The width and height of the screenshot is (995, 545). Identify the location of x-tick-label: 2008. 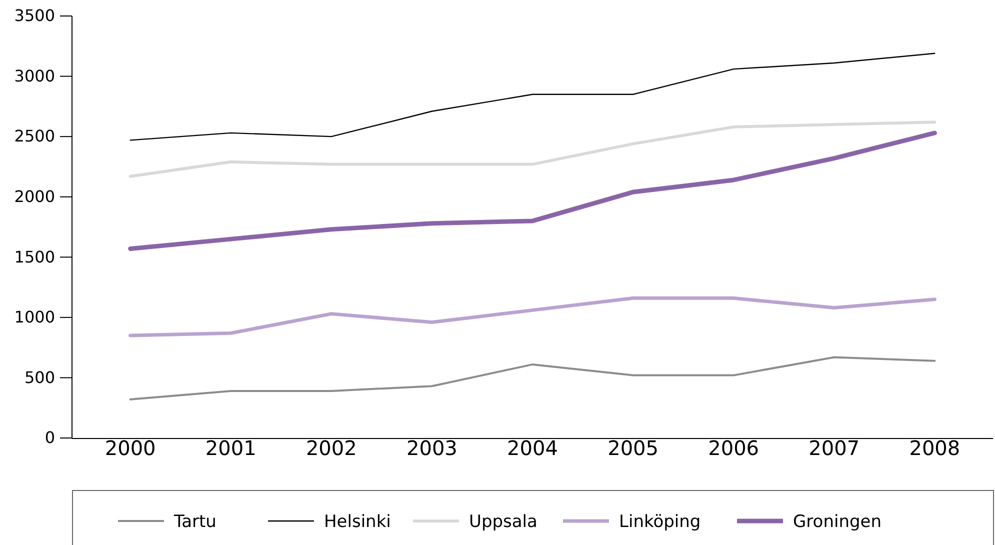
(934, 448).